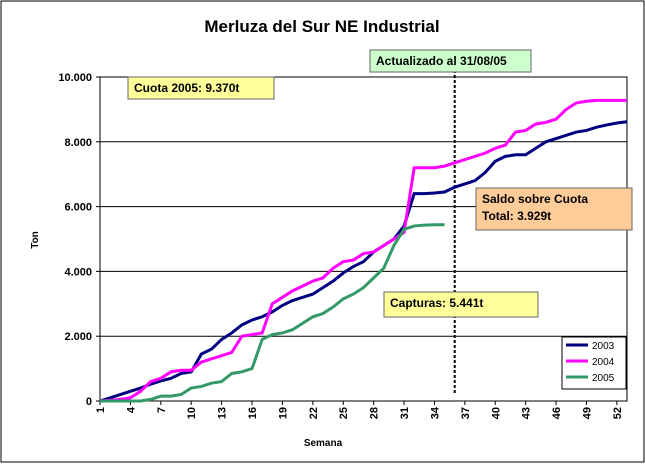 This screenshot has width=645, height=468. Describe the element at coordinates (162, 410) in the screenshot. I see `x-tick-label: 7` at that location.